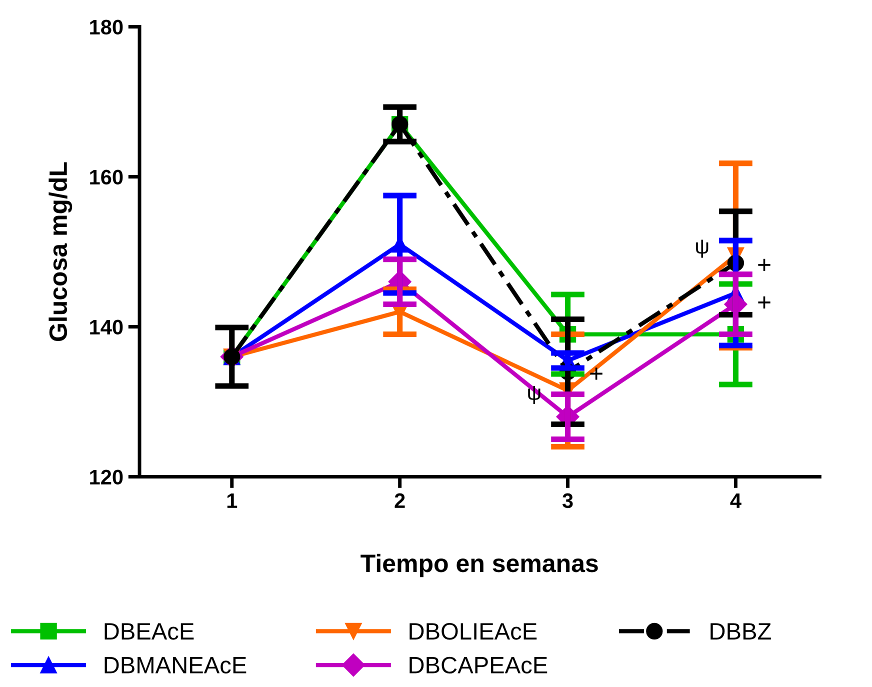 Image resolution: width=872 pixels, height=687 pixels. Describe the element at coordinates (106, 27) in the screenshot. I see `y-tick-label: 180` at that location.